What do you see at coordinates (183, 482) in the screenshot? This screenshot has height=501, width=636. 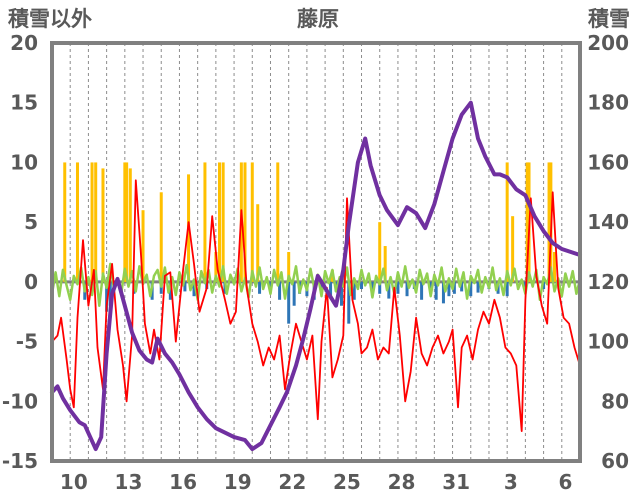 I see `x-tick-label: 16` at bounding box center [183, 482].